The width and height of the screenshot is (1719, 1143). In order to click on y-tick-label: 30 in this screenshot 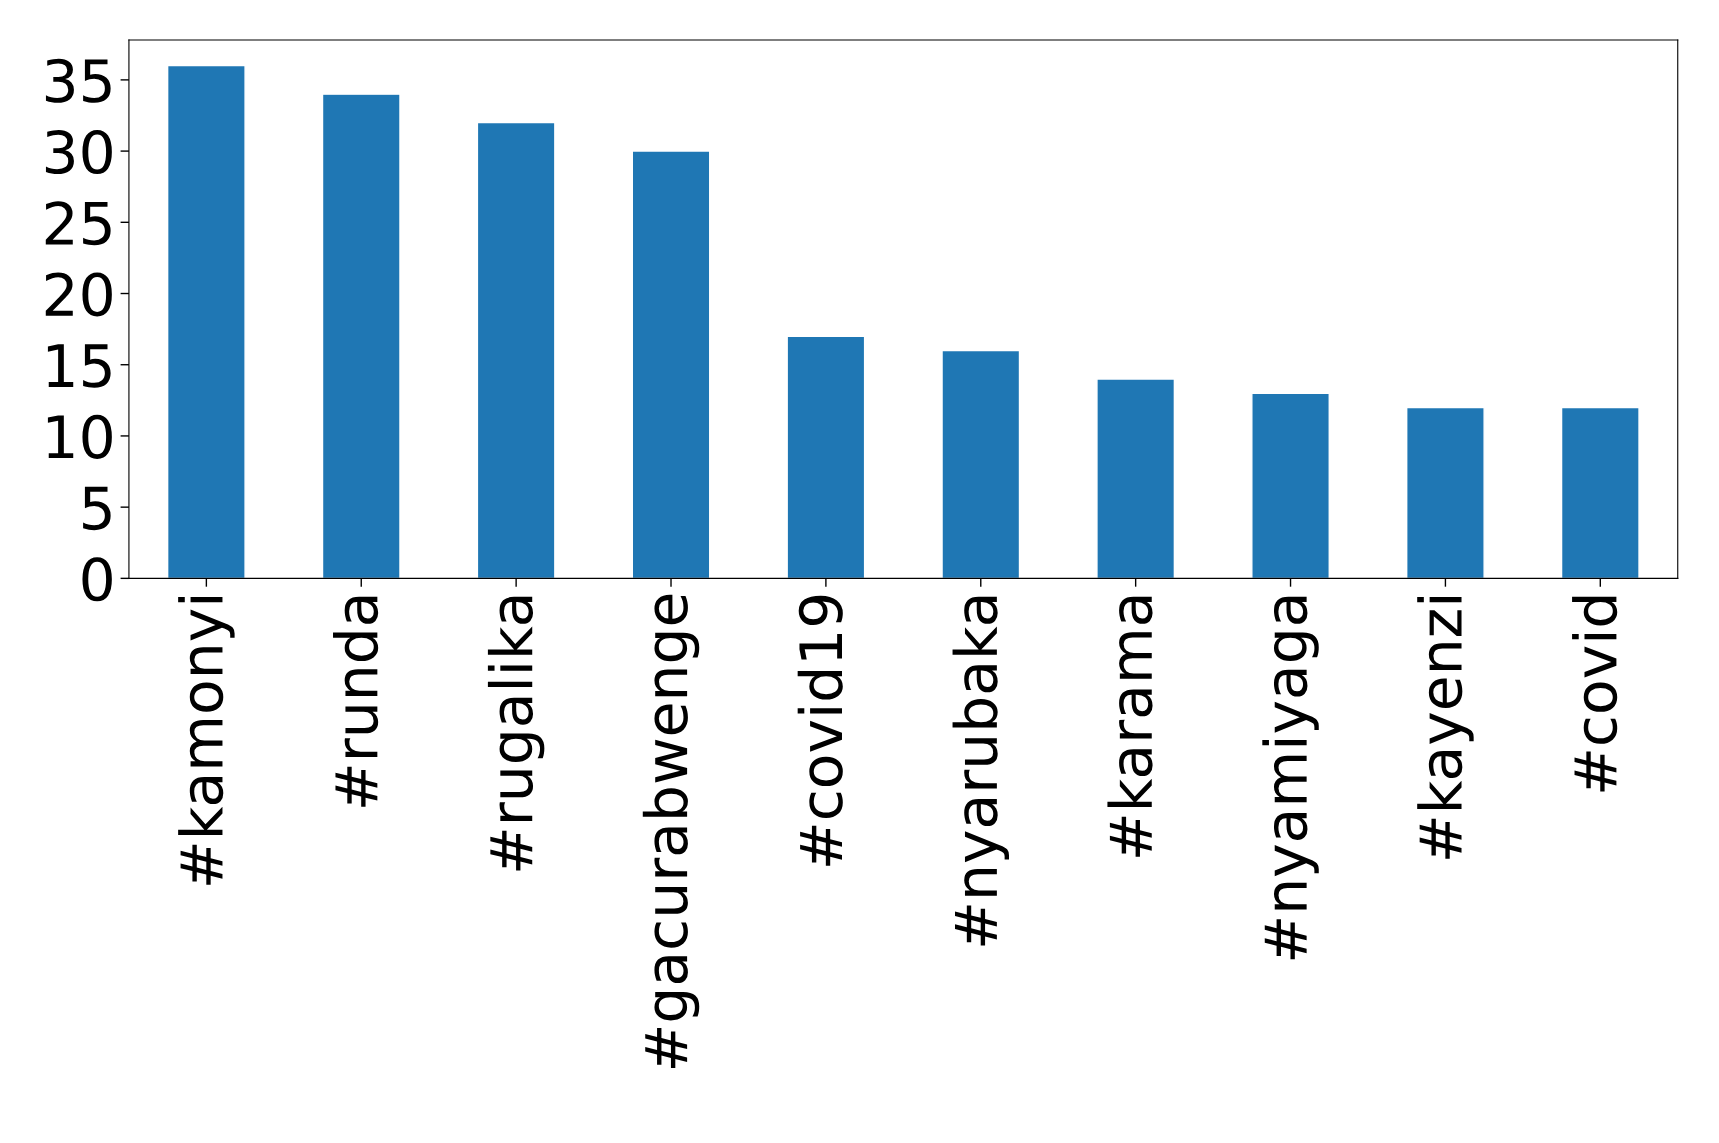, I will do `click(78, 152)`.